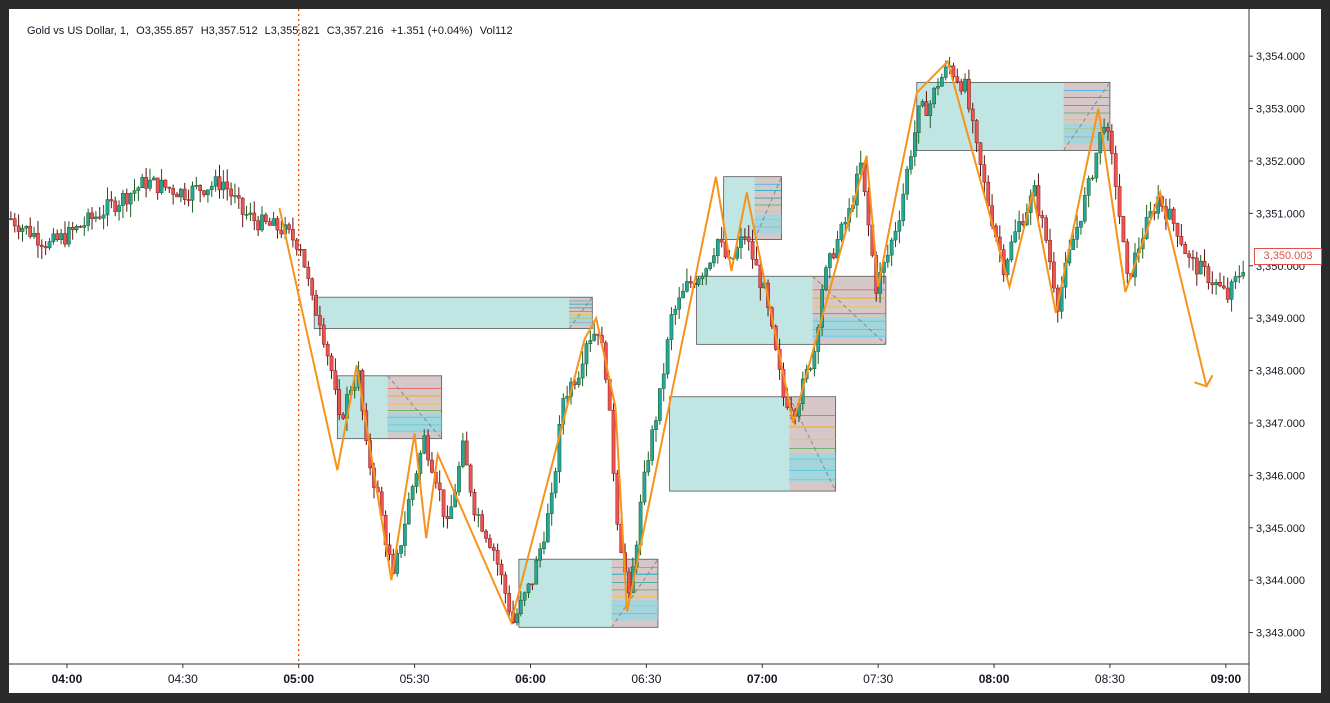 The width and height of the screenshot is (1330, 703). I want to click on time-tick-label: 09:00, so click(1225, 679).